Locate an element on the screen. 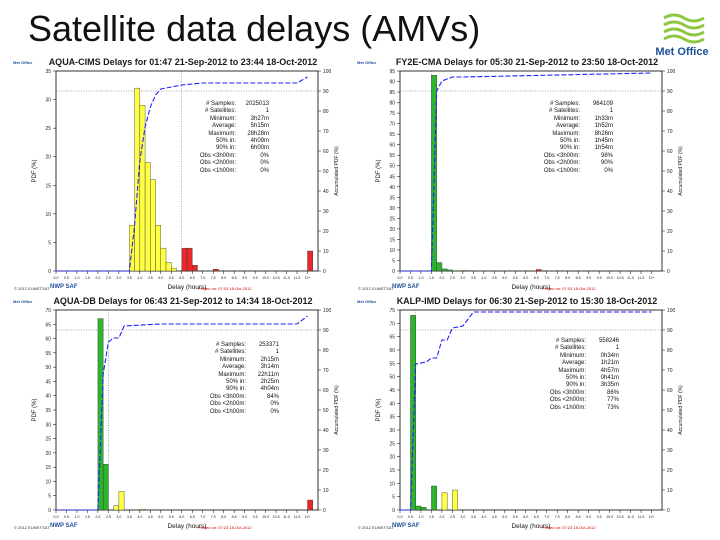 This screenshot has width=720, height=540. stats-row: 50% in: 0h41m is located at coordinates (574, 378).